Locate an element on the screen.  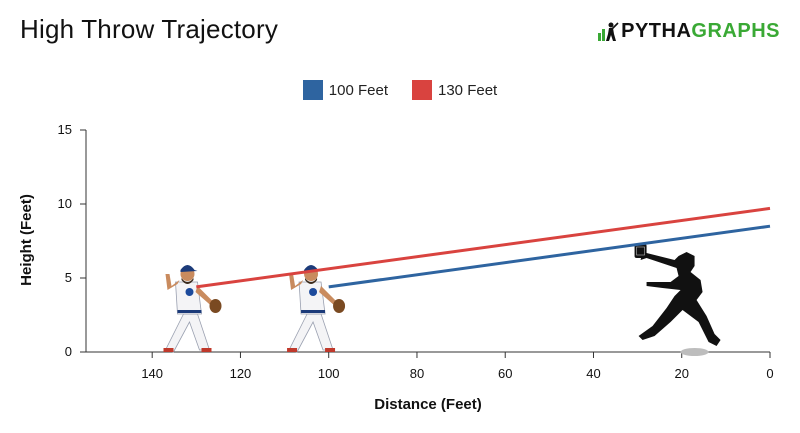
batter-logo-icon is located at coordinates (608, 31).